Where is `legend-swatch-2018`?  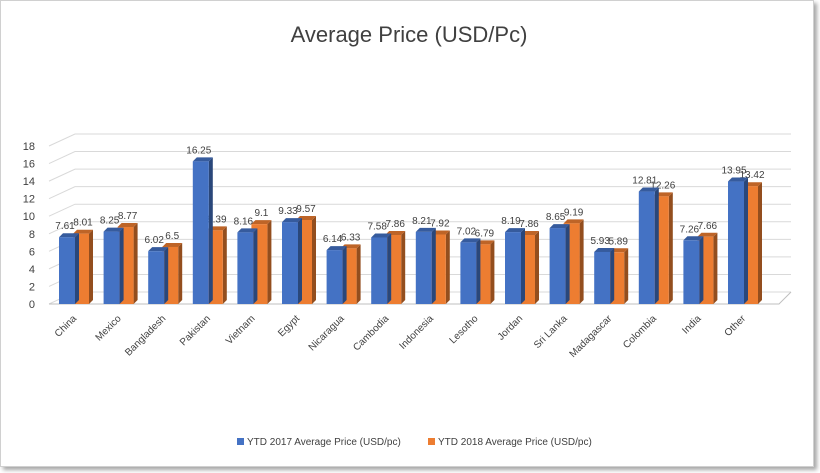 legend-swatch-2018 is located at coordinates (431, 441).